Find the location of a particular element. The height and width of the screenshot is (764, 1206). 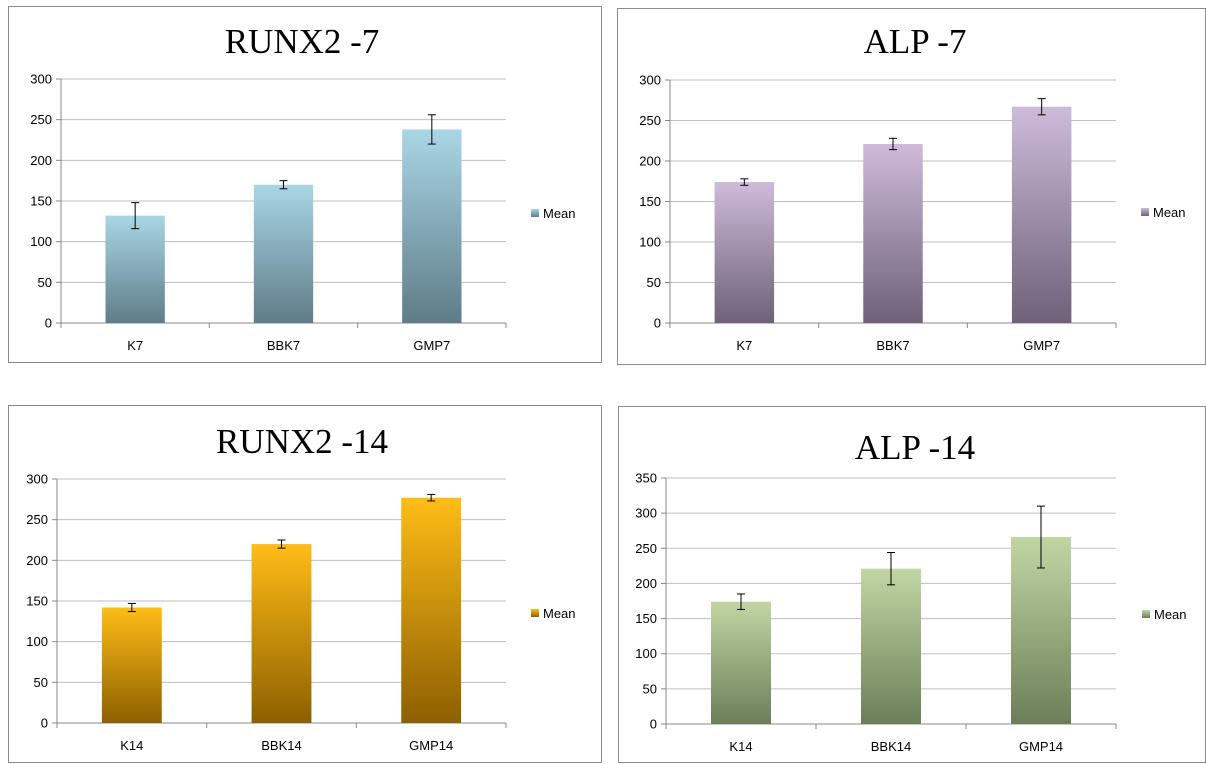

chart-title: RUNX2 -14 is located at coordinates (302, 441).